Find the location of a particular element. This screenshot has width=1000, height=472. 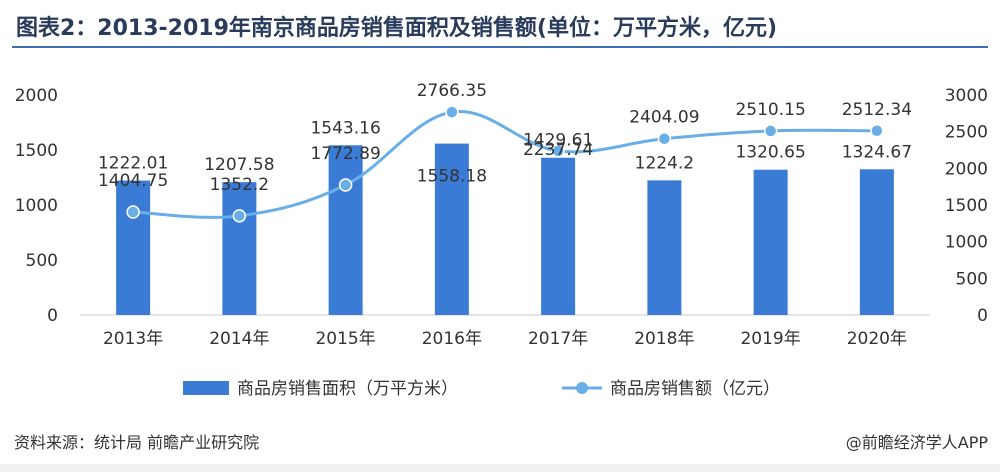

y-right-tick-label: 1500 is located at coordinates (966, 206).